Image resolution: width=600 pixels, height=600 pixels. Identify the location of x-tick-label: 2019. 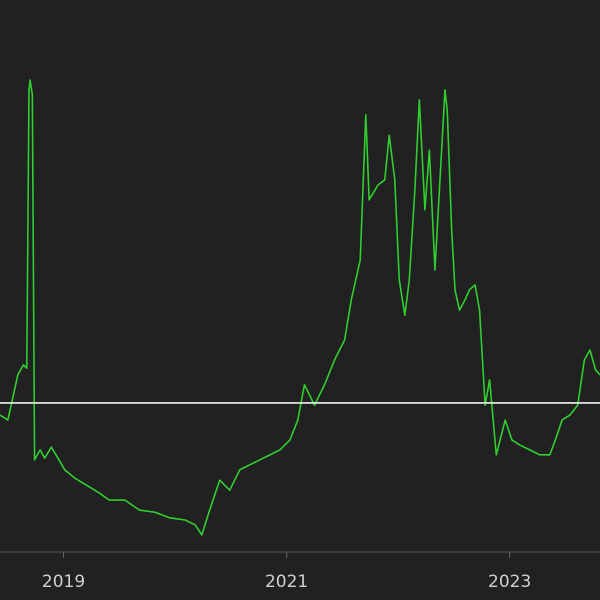
(63, 582).